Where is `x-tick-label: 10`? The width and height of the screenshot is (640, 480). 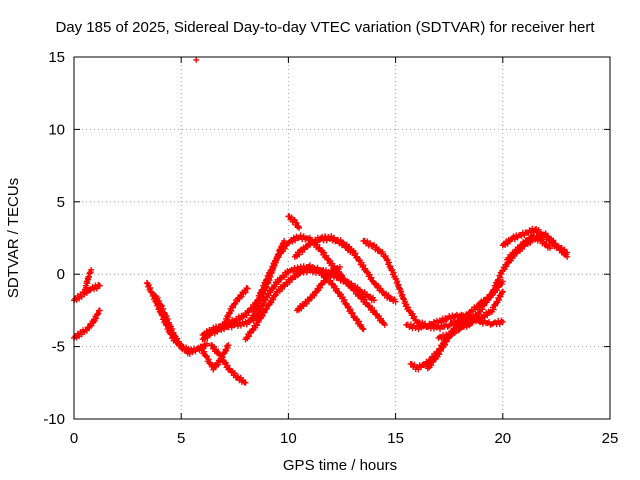
x-tick-label: 10 is located at coordinates (288, 438).